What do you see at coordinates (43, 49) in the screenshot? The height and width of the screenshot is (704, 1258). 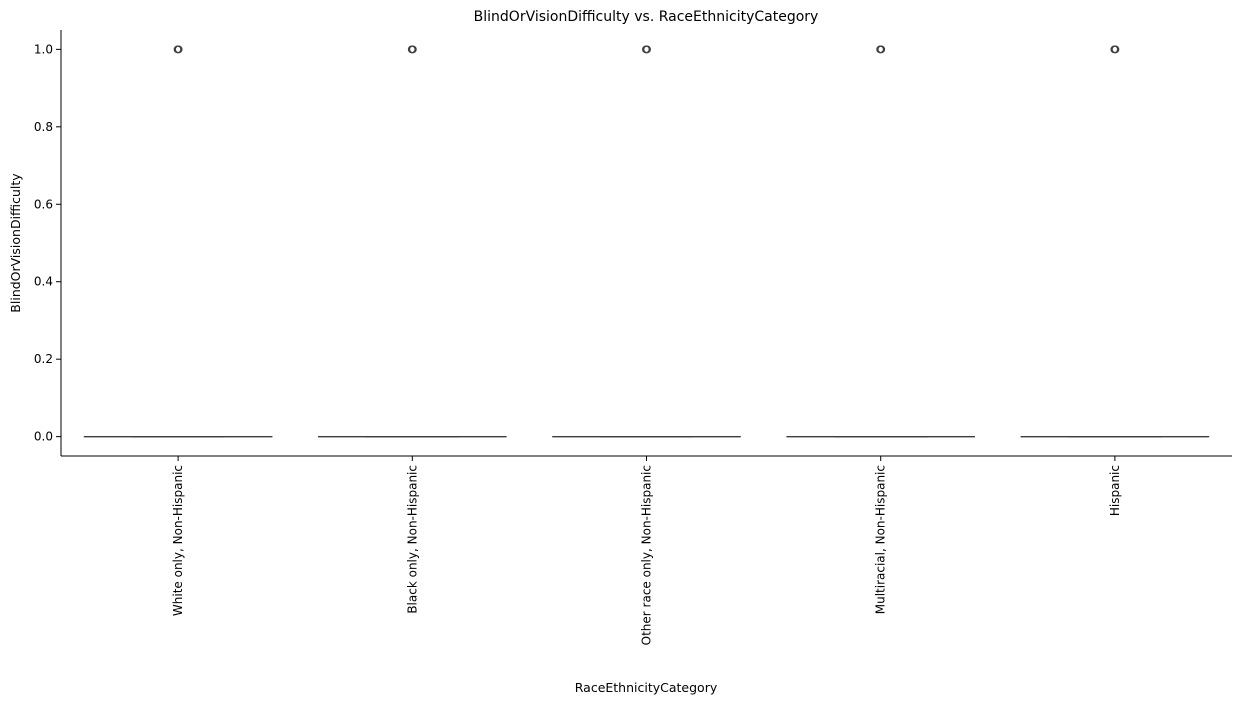 I see `y-tick-label: 1.0` at bounding box center [43, 49].